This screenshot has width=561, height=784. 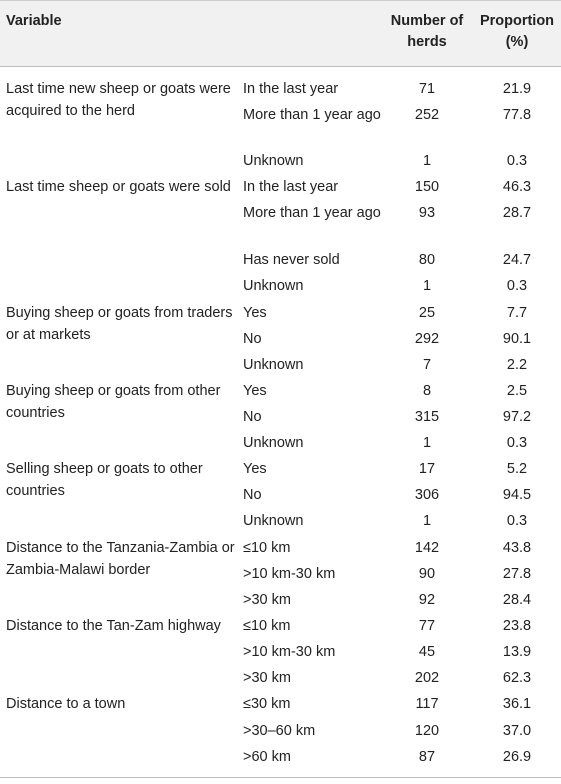 What do you see at coordinates (279, 731) in the screenshot?
I see `category-cell: >30–60 km` at bounding box center [279, 731].